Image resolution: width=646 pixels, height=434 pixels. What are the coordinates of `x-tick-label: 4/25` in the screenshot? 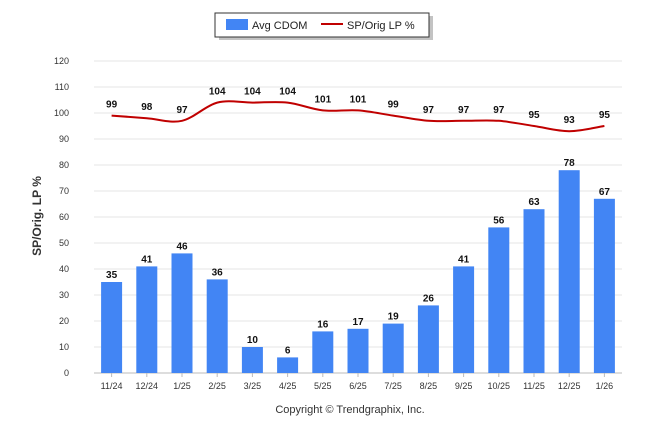 It's located at (288, 386).